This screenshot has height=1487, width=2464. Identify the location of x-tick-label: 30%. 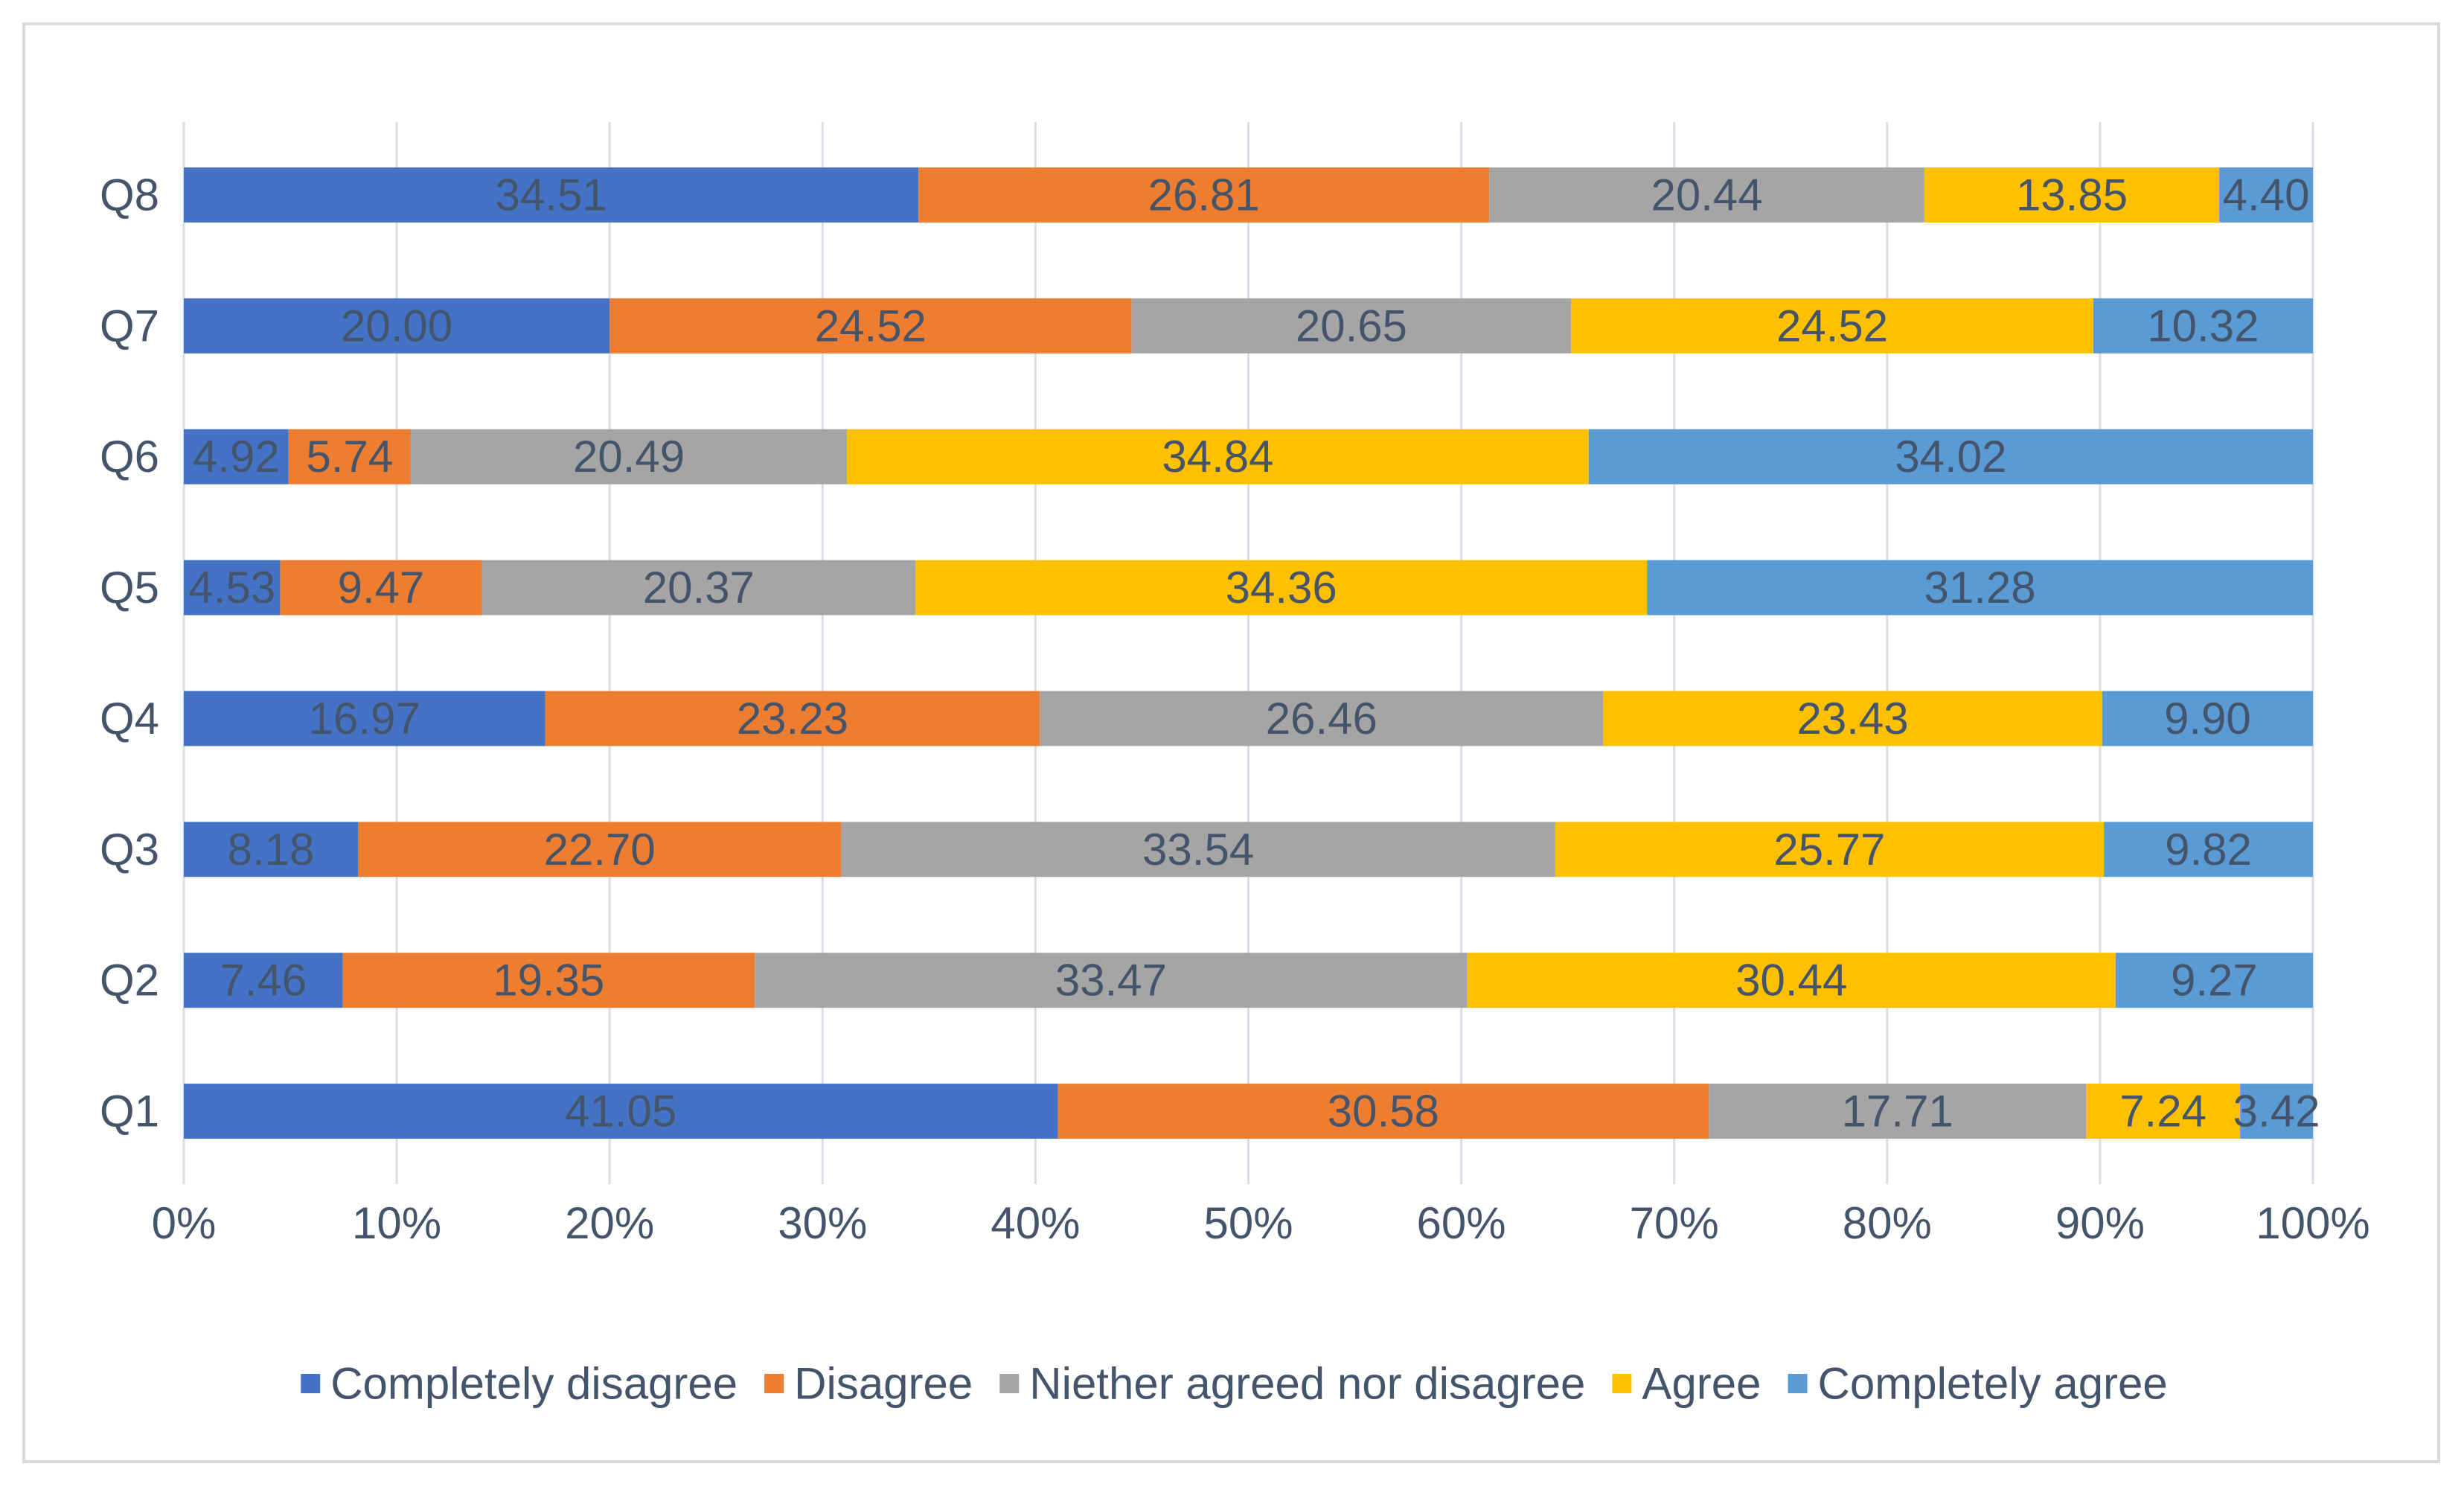
(822, 1223).